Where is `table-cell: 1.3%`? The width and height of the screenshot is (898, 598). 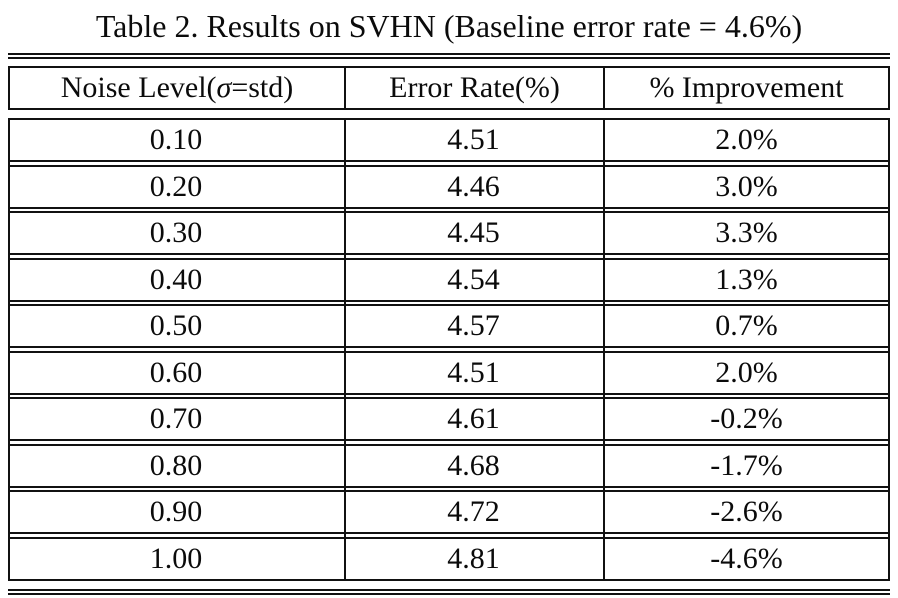 table-cell: 1.3% is located at coordinates (746, 279).